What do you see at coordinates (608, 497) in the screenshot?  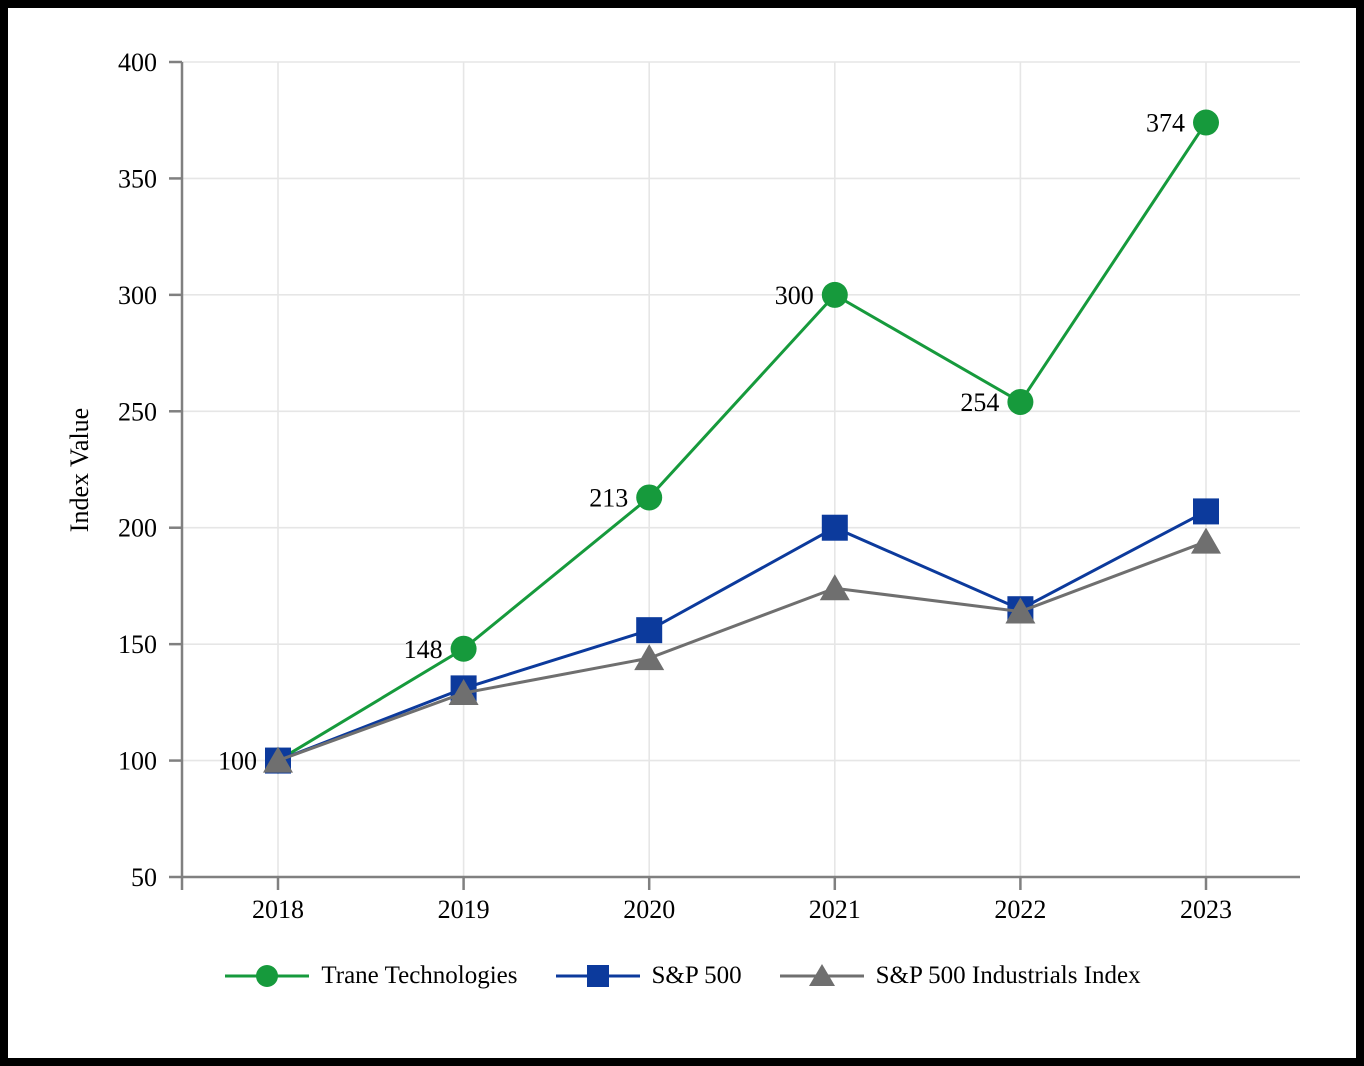 I see `svg-text: 213` at bounding box center [608, 497].